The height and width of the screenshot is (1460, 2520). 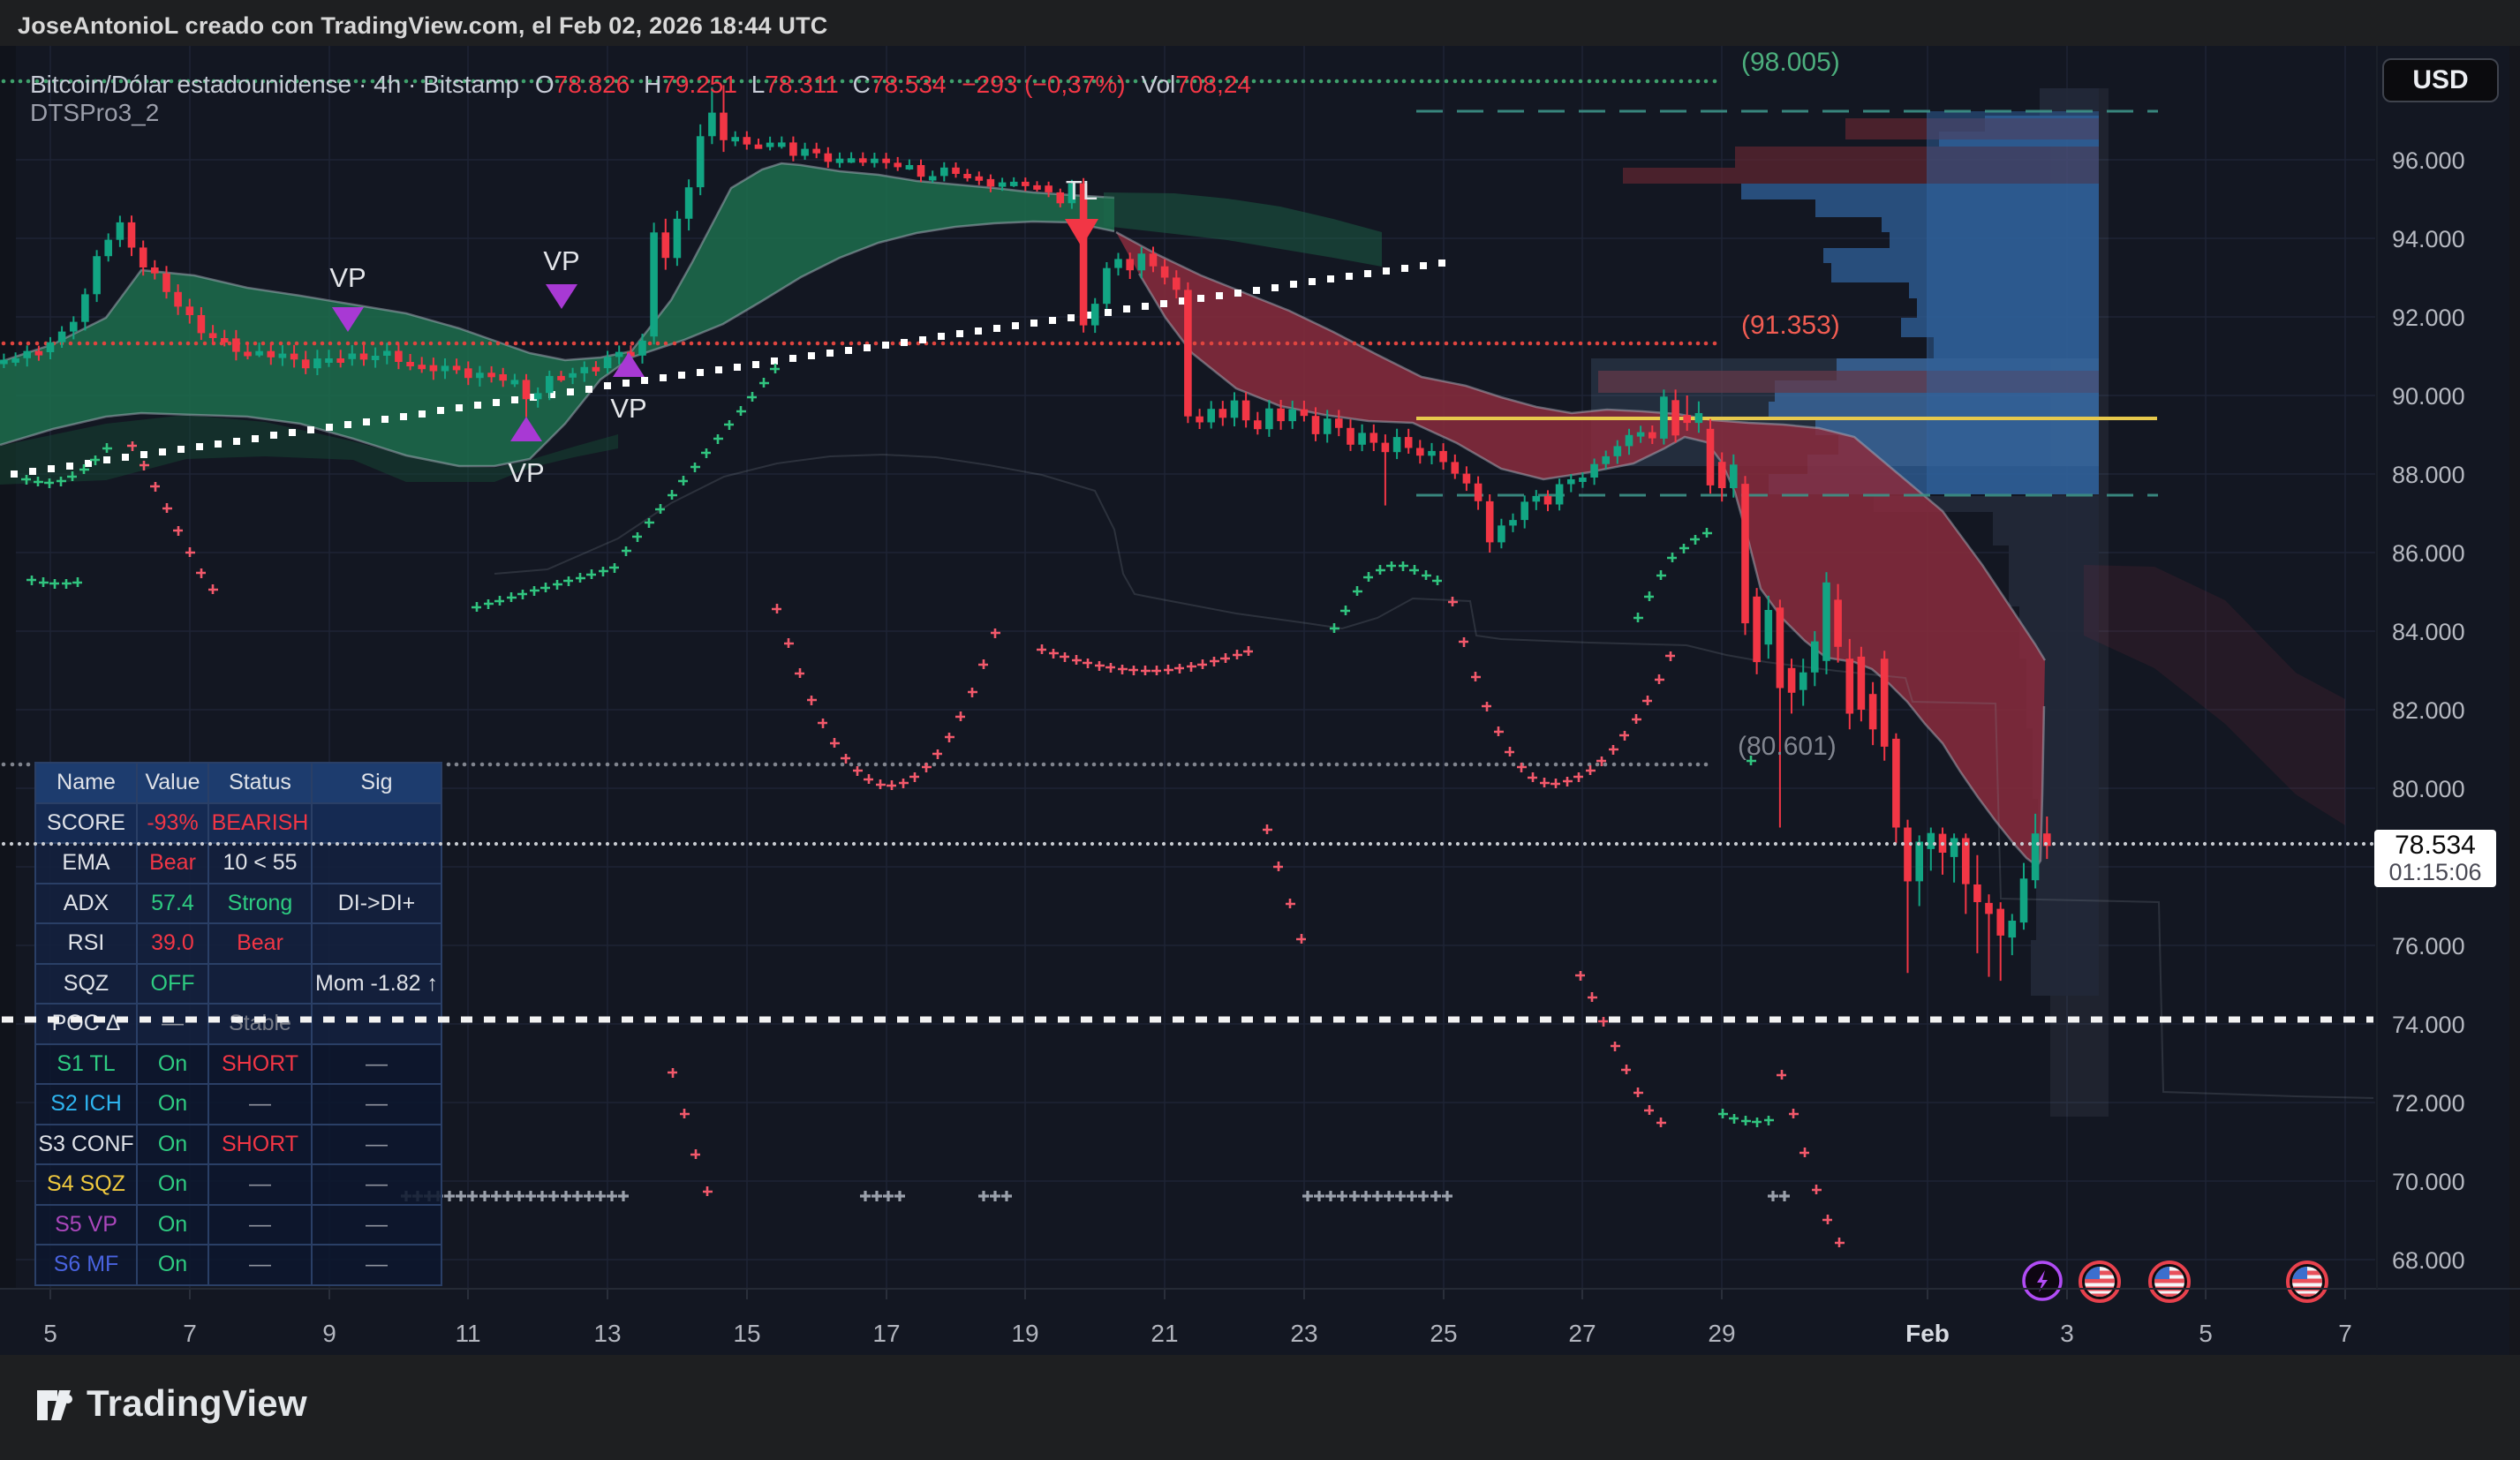 I want to click on svg-text: 86.000, so click(x=2428, y=553).